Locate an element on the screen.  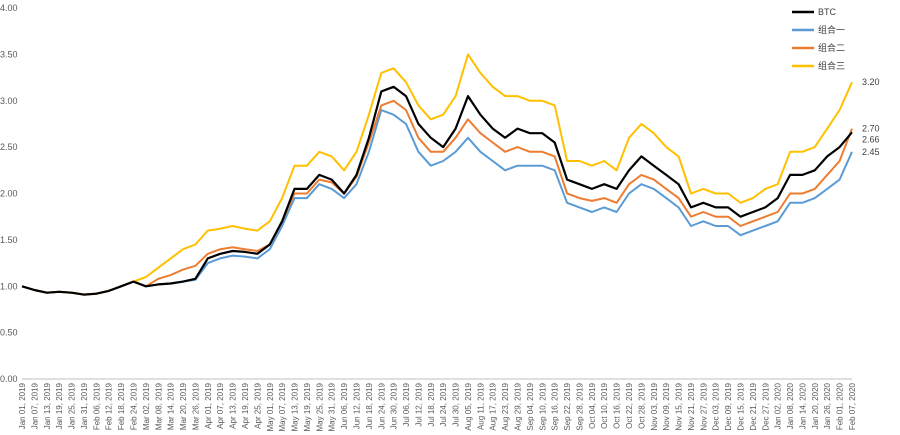
x-tick-label: Oct 22, 2019 is located at coordinates (629, 405).